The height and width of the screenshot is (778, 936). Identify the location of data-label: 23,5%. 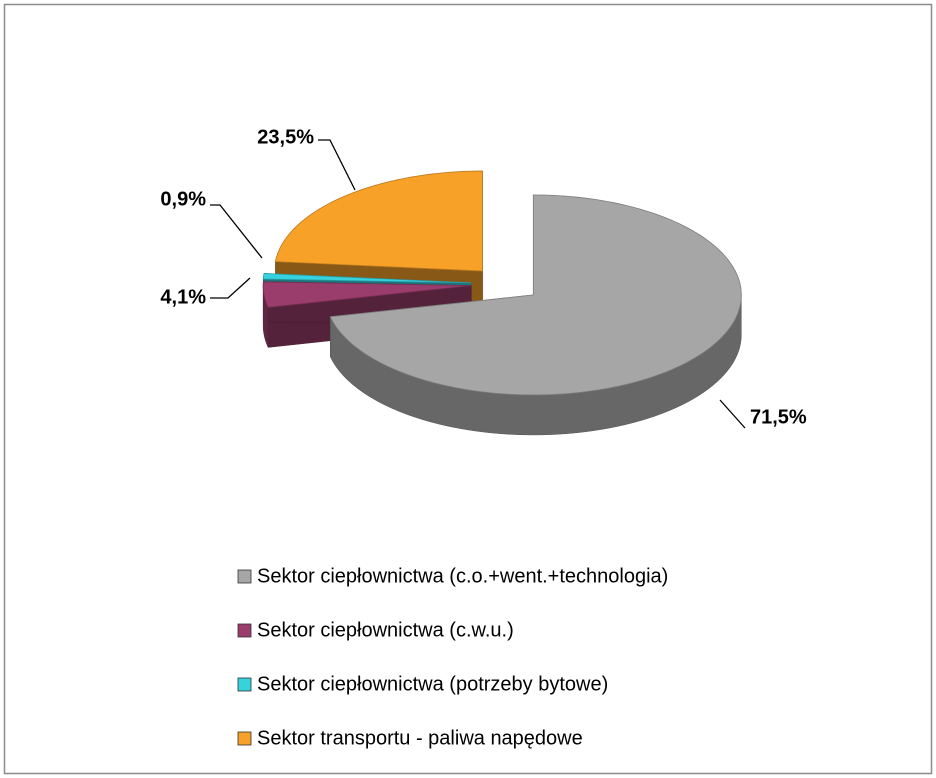
(285, 137).